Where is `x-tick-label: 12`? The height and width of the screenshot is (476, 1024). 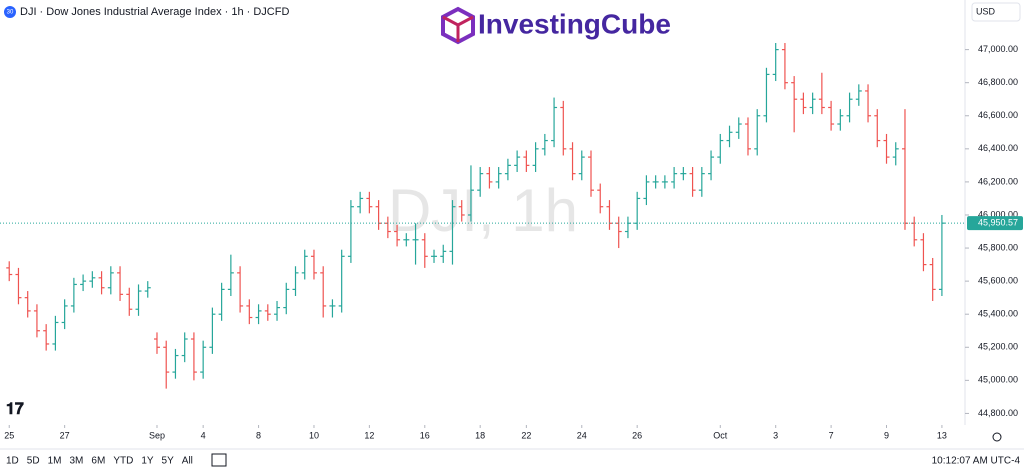 x-tick-label: 12 is located at coordinates (369, 435).